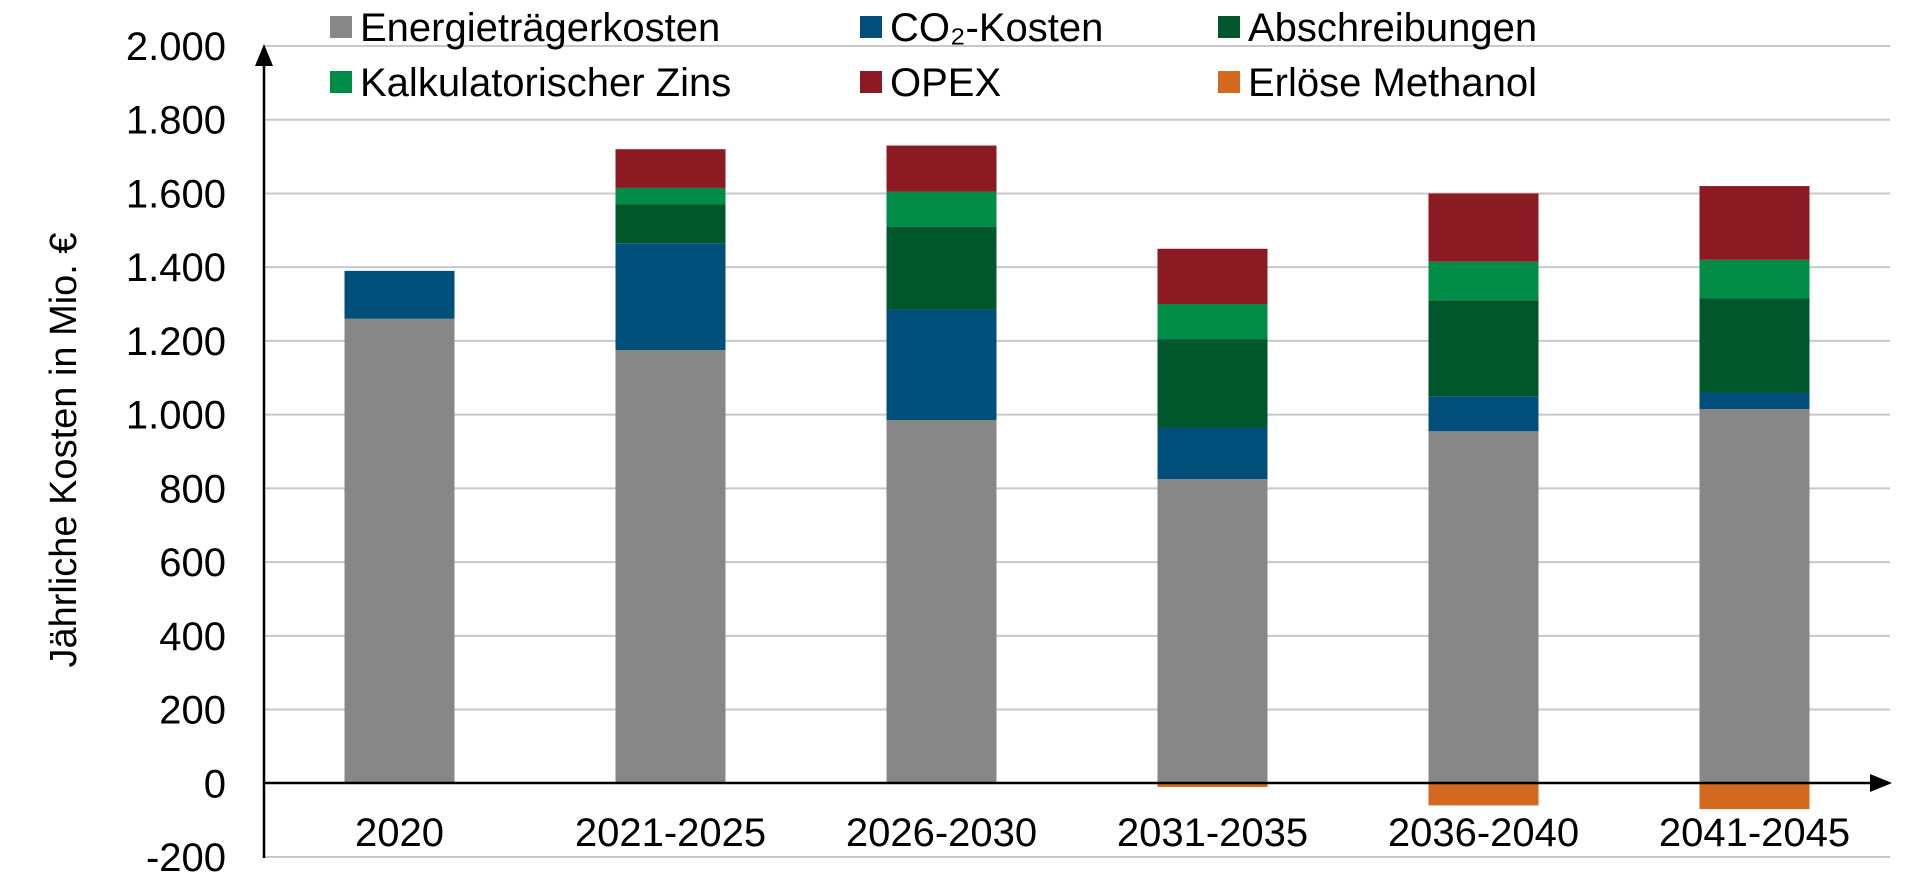 This screenshot has width=1920, height=892. What do you see at coordinates (176, 47) in the screenshot?
I see `y-tick-label: 2.000` at bounding box center [176, 47].